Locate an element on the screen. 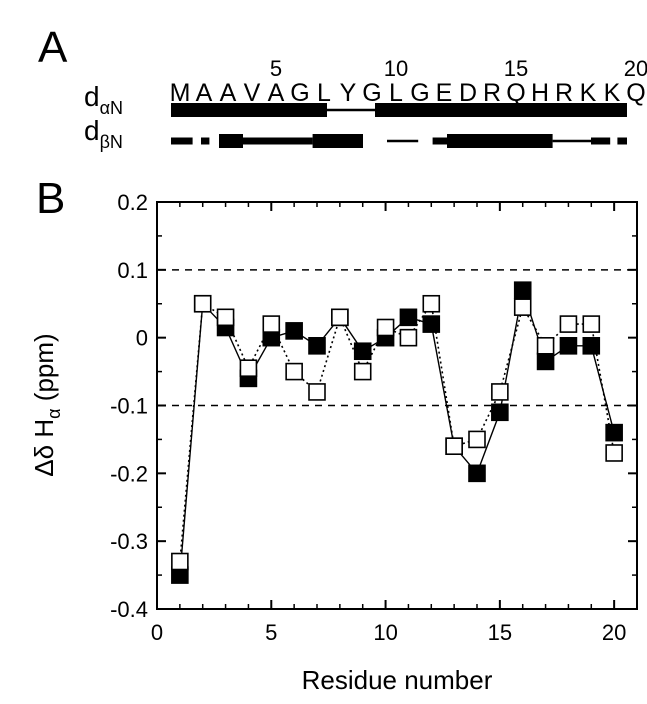  sequence-residue: Y is located at coordinates (348, 93).